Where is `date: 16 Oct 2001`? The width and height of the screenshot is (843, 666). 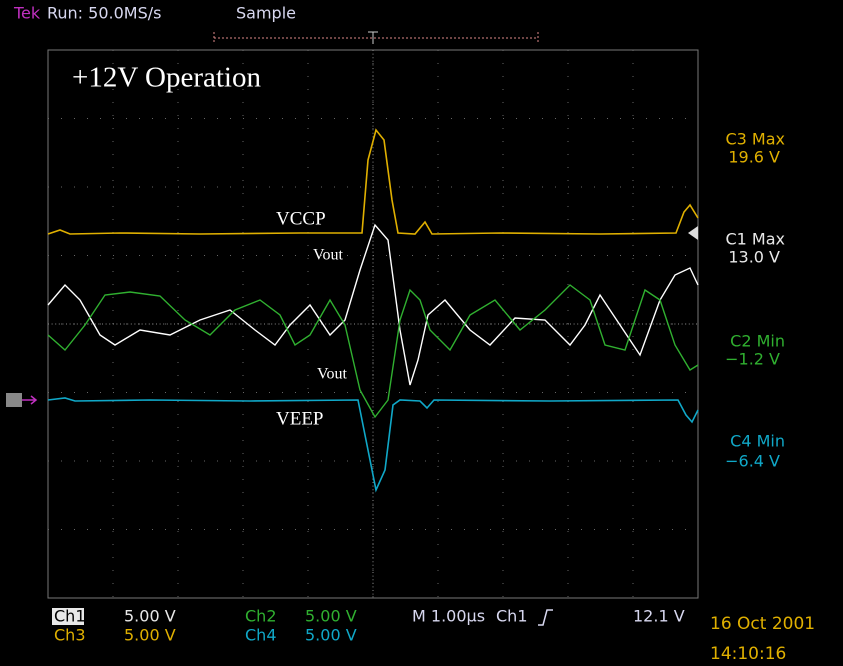 date: 16 Oct 2001 is located at coordinates (762, 624).